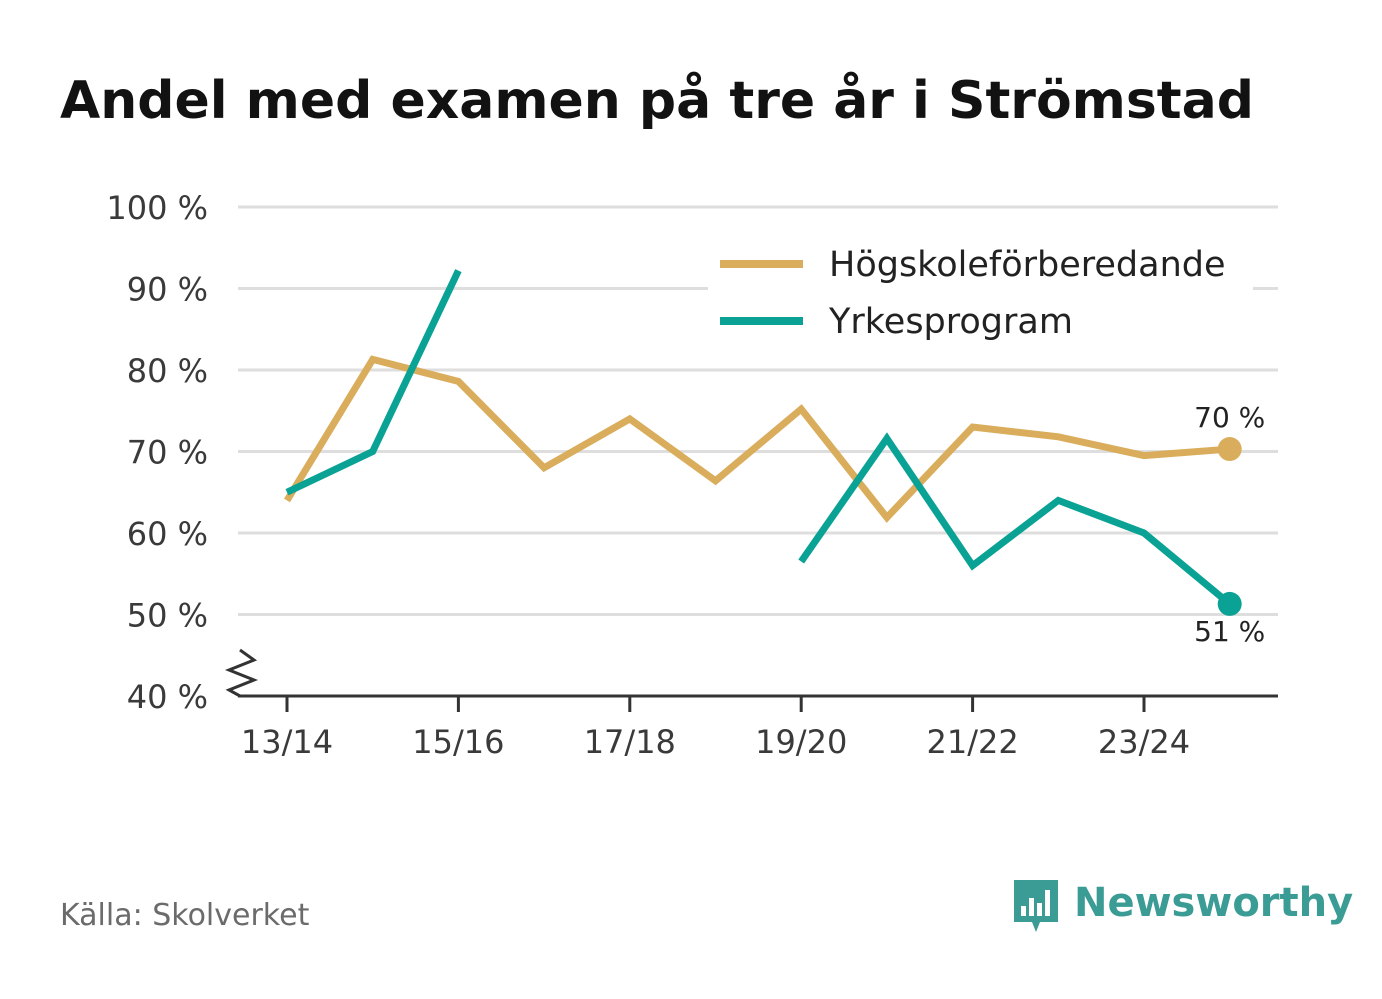  What do you see at coordinates (167, 371) in the screenshot?
I see `y-tick-label-80: 80 %` at bounding box center [167, 371].